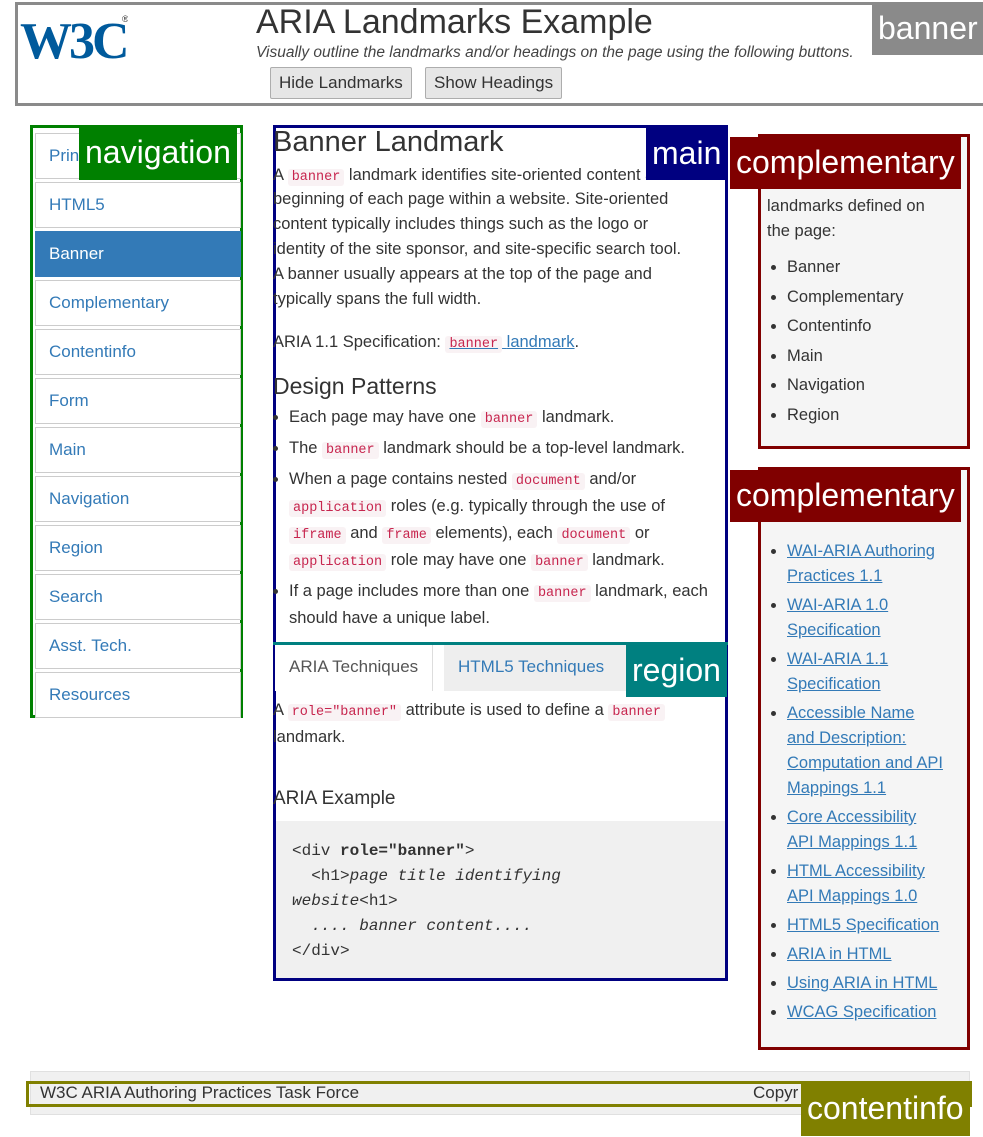 The image size is (983, 1137). Describe the element at coordinates (845, 163) in the screenshot. I see `complementary-landmark-label-1: complementary` at that location.